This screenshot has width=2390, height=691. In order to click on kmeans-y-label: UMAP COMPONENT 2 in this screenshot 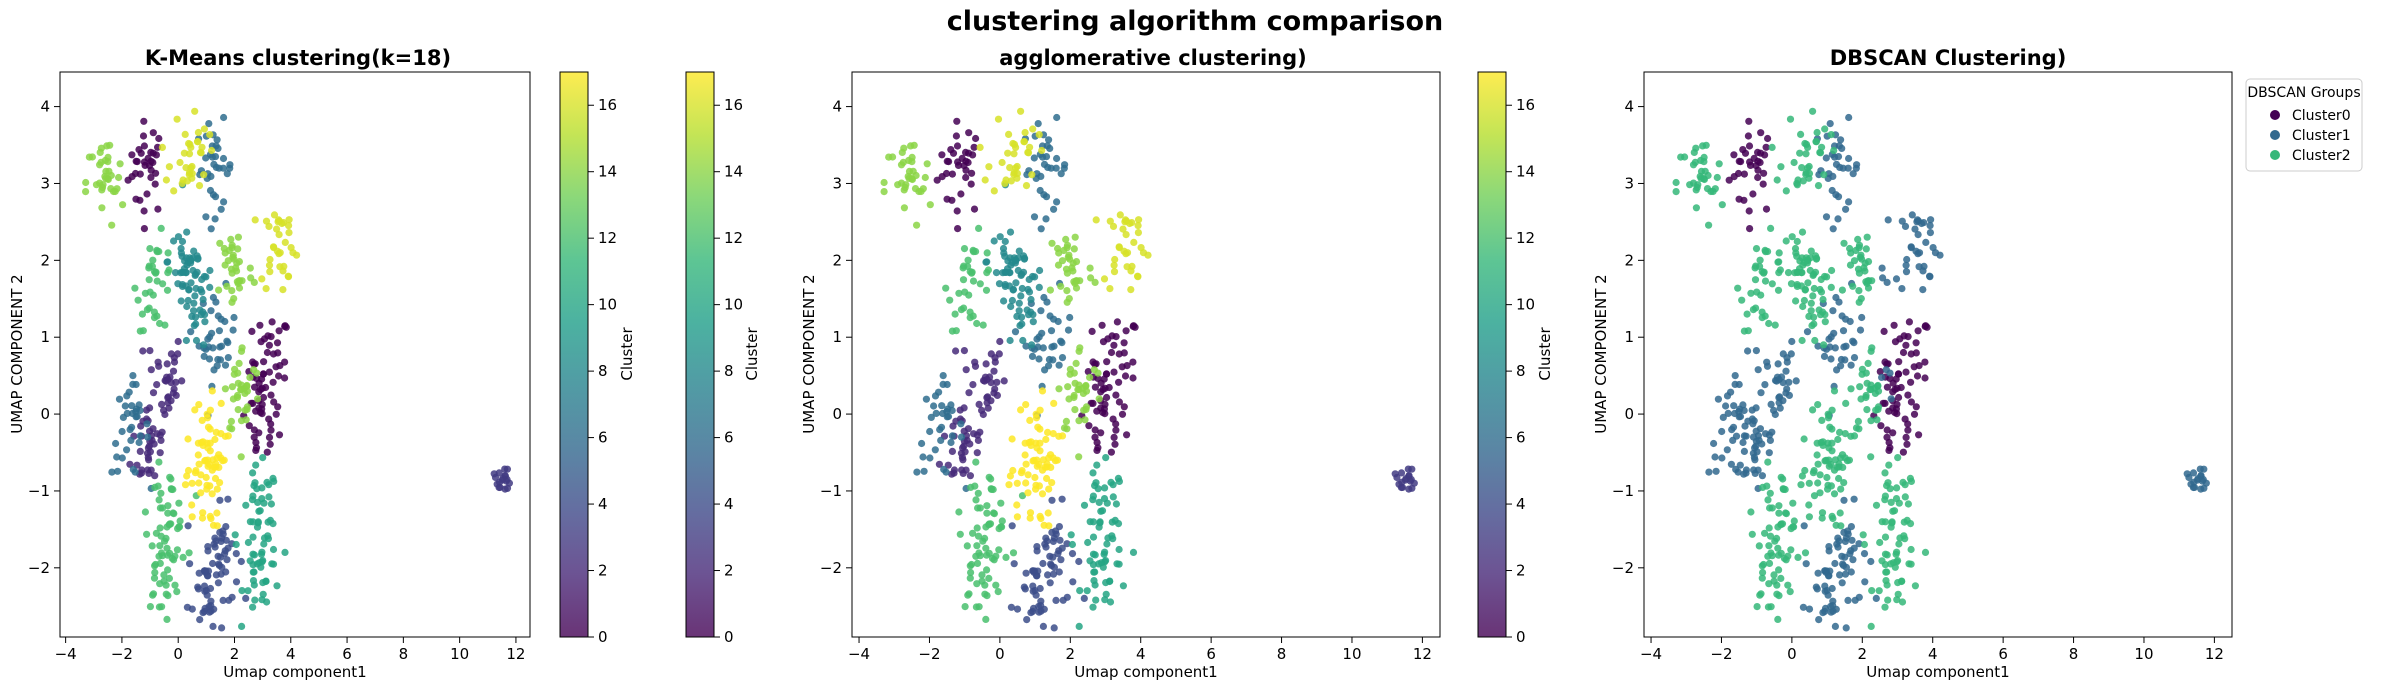, I will do `click(17, 353)`.